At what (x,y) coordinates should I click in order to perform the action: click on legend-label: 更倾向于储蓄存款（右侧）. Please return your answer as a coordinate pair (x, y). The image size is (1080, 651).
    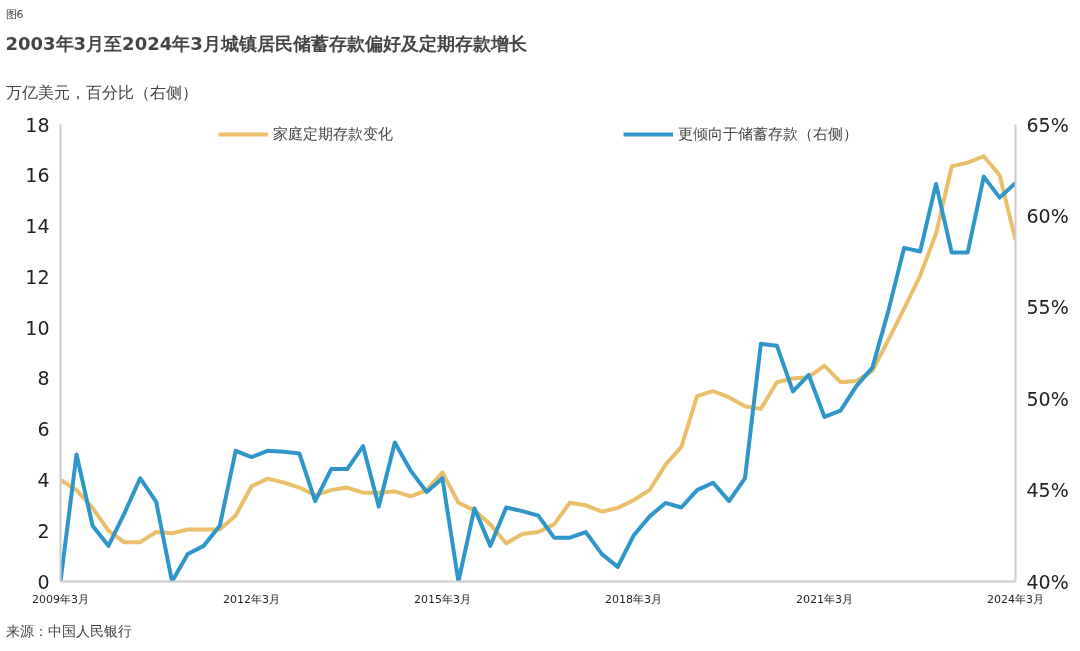
    Looking at the image, I should click on (767, 134).